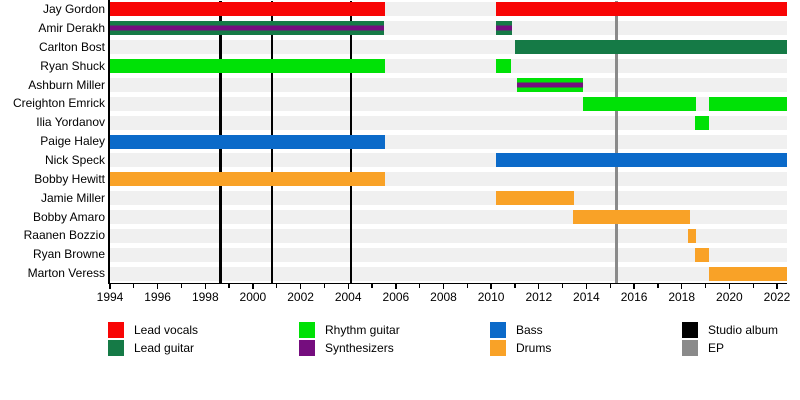  Describe the element at coordinates (68, 254) in the screenshot. I see `member-label: Ryan Browne` at that location.